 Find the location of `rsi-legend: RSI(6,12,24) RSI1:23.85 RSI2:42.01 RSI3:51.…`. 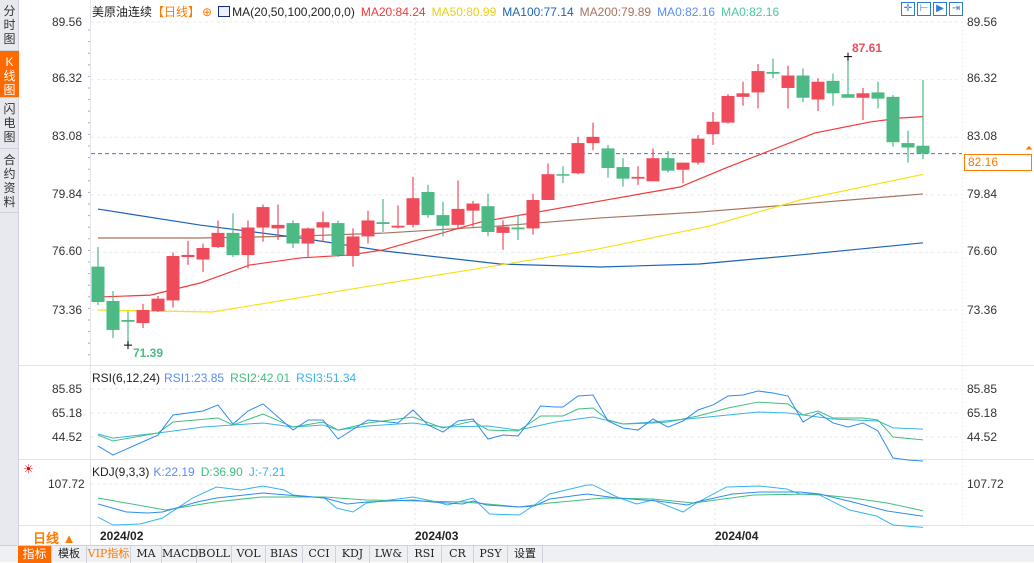

rsi-legend: RSI(6,12,24) RSI1:23.85 RSI2:42.01 RSI3:51.… is located at coordinates (227, 378).